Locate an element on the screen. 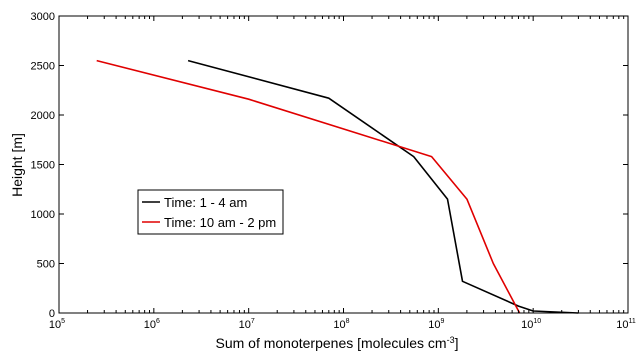 Image resolution: width=638 pixels, height=351 pixels. x-tick-label: 10⁶ is located at coordinates (152, 324).